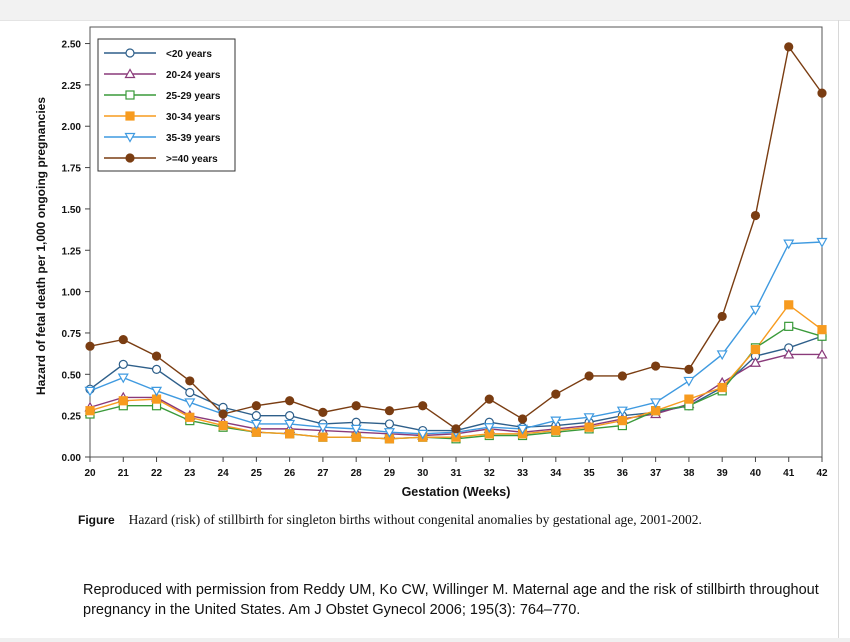  What do you see at coordinates (72, 375) in the screenshot?
I see `y-tick-label: 0.50` at bounding box center [72, 375].